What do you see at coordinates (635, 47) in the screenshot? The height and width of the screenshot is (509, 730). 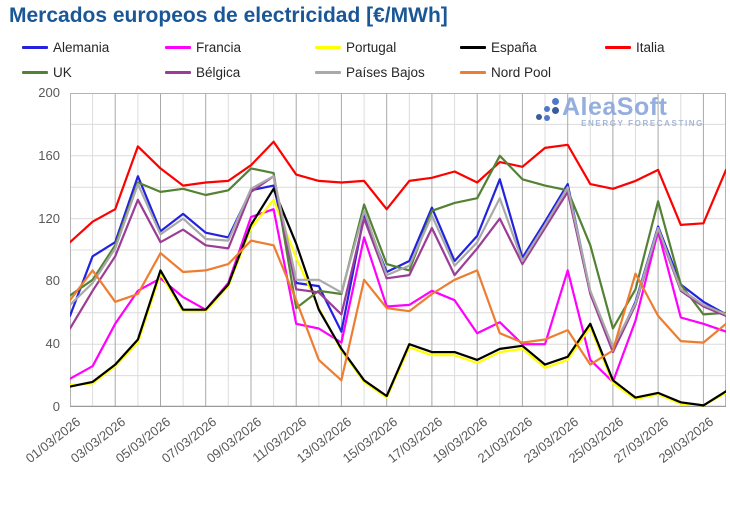 I see `legend-item-Italia: Italia` at bounding box center [635, 47].